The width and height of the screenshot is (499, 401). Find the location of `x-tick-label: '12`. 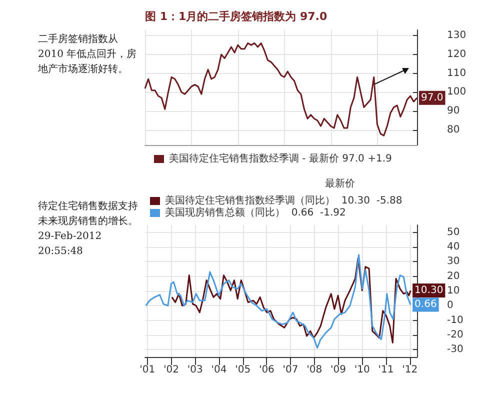

x-tick-label: '12 is located at coordinates (410, 370).